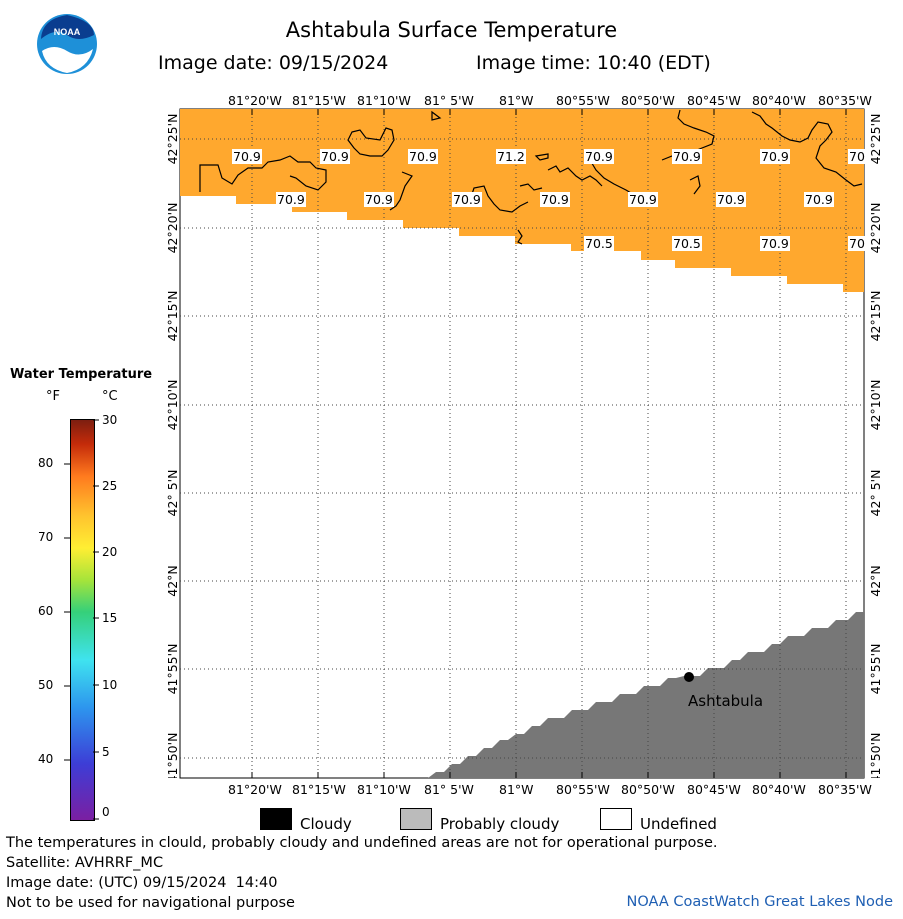 The image size is (903, 919). I want to click on color-scale-bar, so click(82, 620).